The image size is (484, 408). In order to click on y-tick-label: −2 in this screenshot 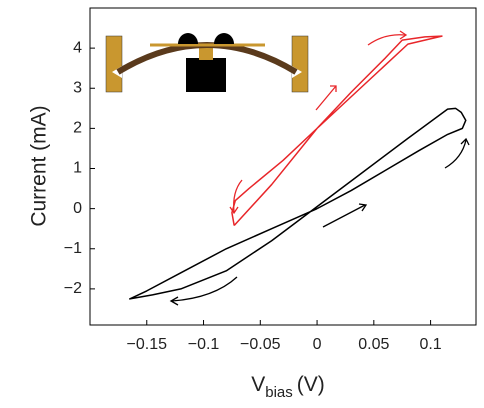, I will do `click(73, 288)`.